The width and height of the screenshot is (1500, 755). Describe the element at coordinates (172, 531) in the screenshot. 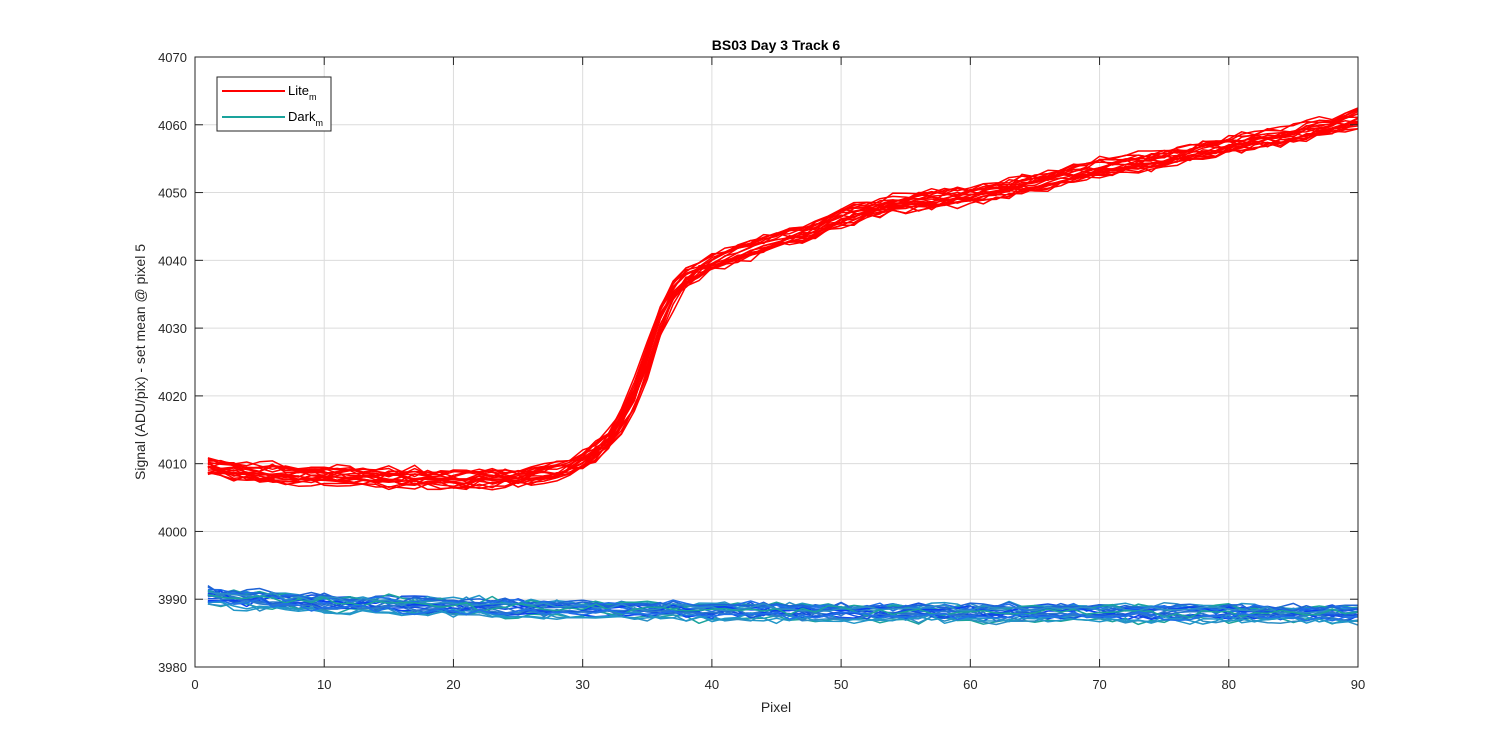

I see `y-tick-label: 4000` at that location.